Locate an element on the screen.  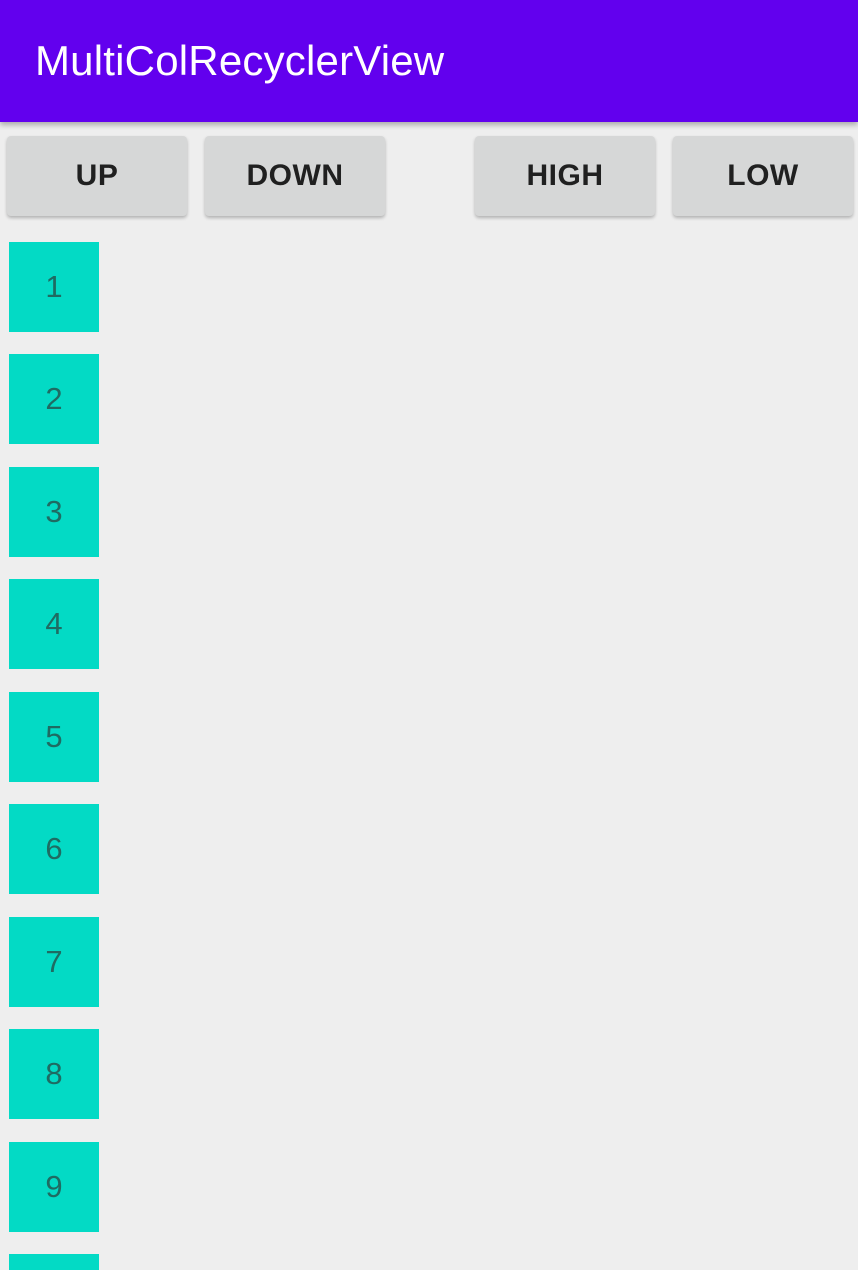
list-item: 5 is located at coordinates (54, 737).